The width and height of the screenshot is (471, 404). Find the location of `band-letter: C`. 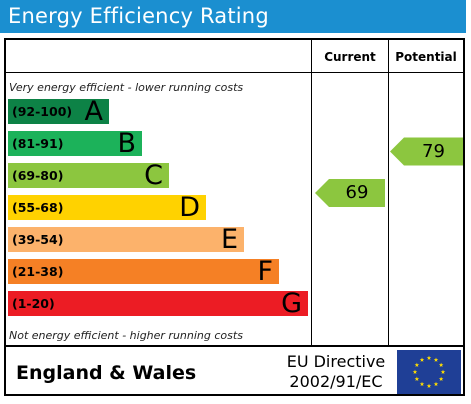

band-letter: C is located at coordinates (153, 175).